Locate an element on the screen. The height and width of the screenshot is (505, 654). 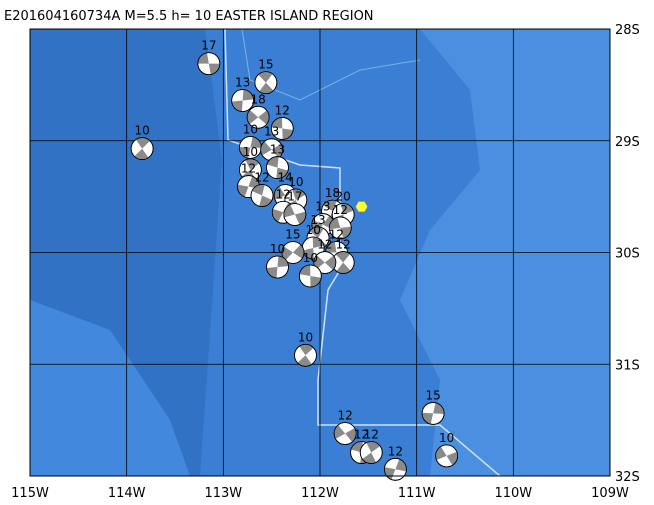
lon-tick-label: 111W is located at coordinates (417, 493).